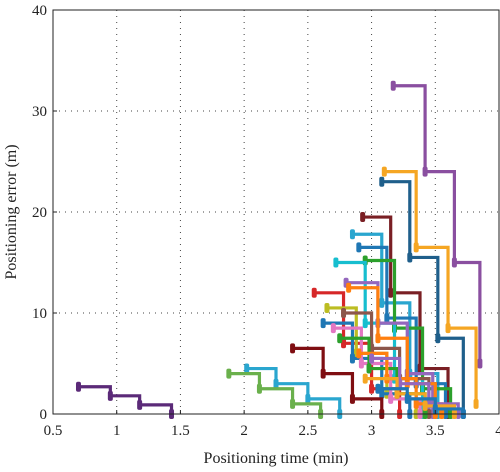 This screenshot has width=500, height=472. I want to click on y-tick-label: 0, so click(44, 415).